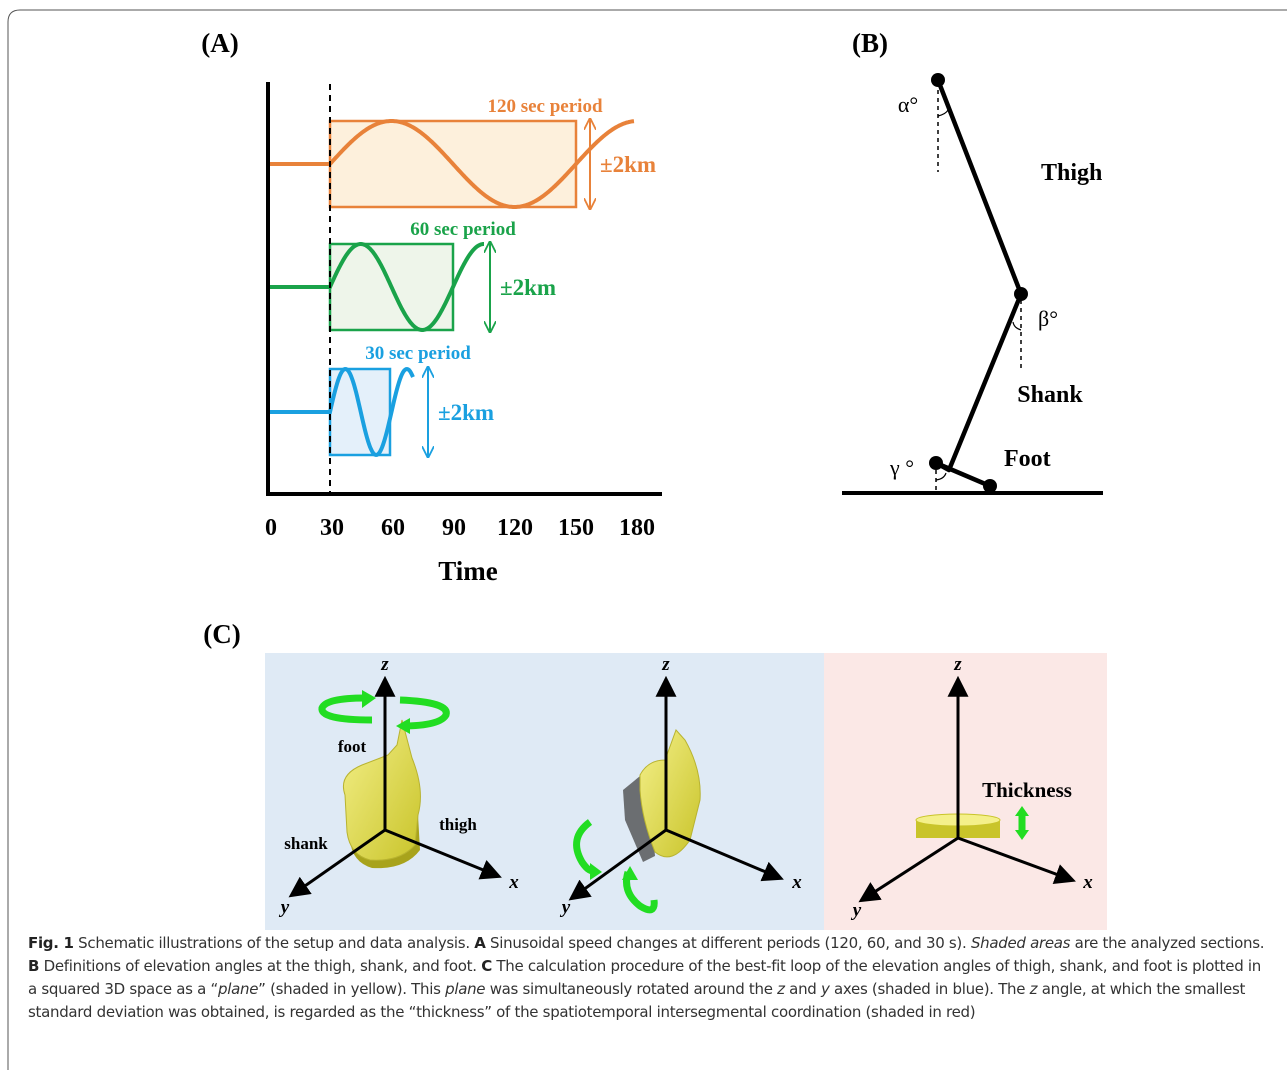  I want to click on axes-3d, so click(682, 789).